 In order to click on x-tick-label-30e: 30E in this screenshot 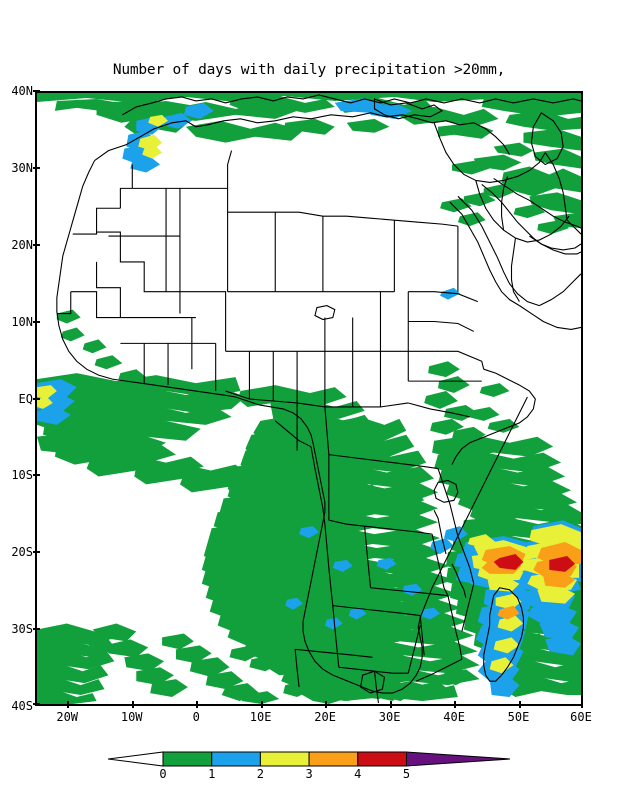, I will do `click(389, 717)`.